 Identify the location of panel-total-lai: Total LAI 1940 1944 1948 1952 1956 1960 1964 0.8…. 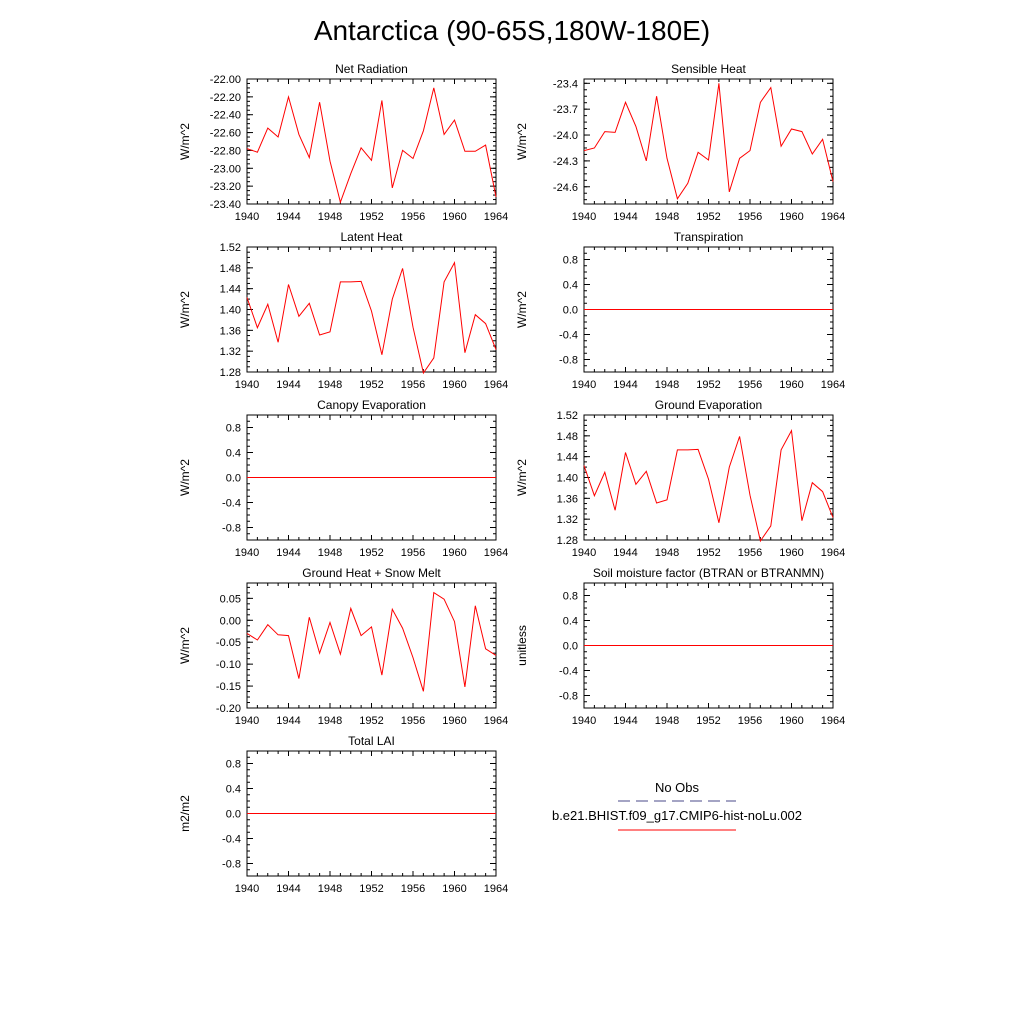
(343, 814).